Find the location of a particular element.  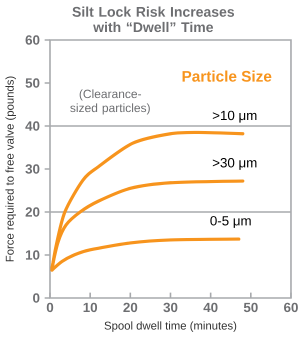

y-tick-label: 50 is located at coordinates (33, 83).